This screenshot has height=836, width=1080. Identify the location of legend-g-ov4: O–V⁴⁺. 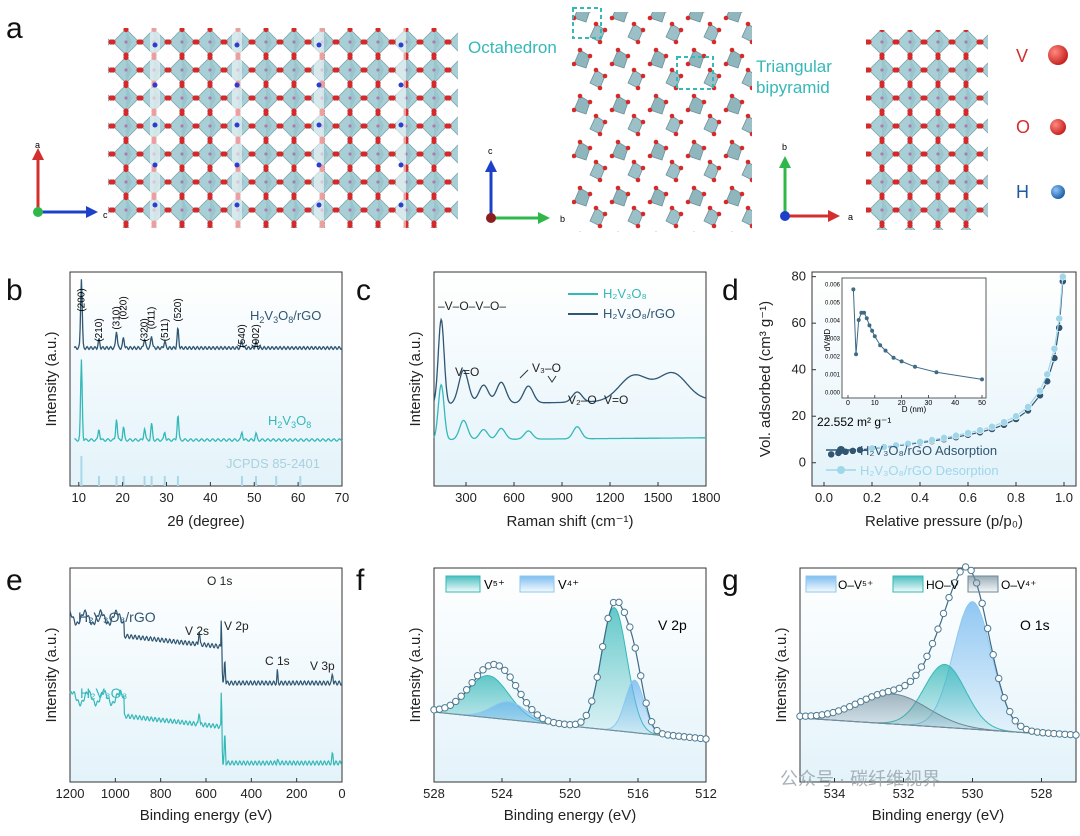
(1019, 585).